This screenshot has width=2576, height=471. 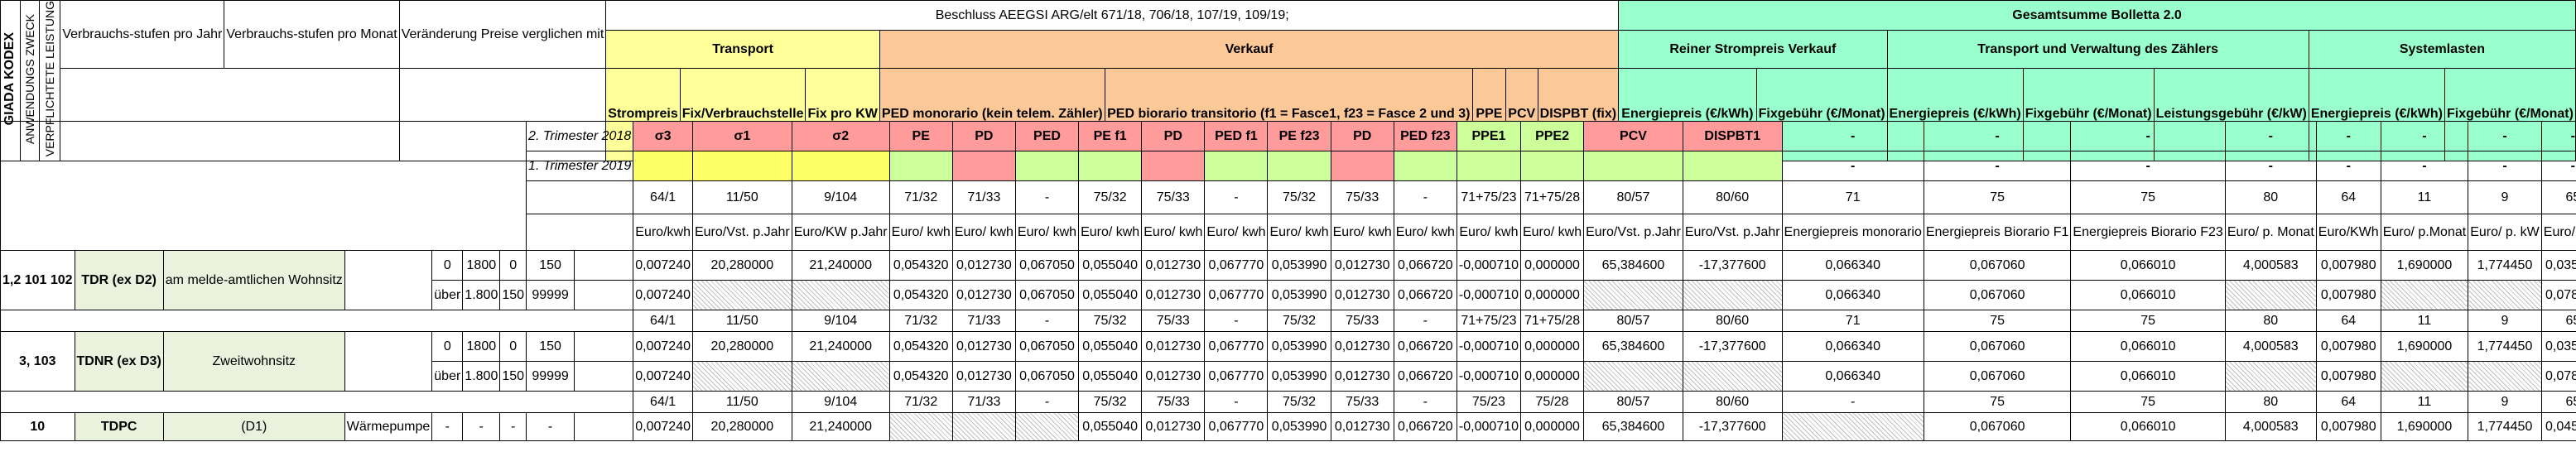 What do you see at coordinates (119, 361) in the screenshot?
I see `group-kodex: TDNR (ex D3)` at bounding box center [119, 361].